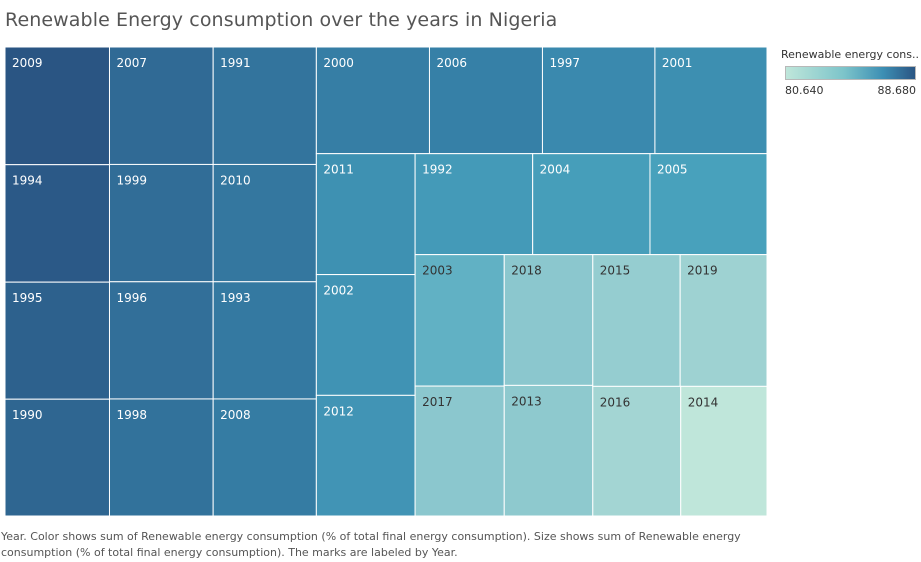  Describe the element at coordinates (723, 320) in the screenshot. I see `tile-2019` at that location.